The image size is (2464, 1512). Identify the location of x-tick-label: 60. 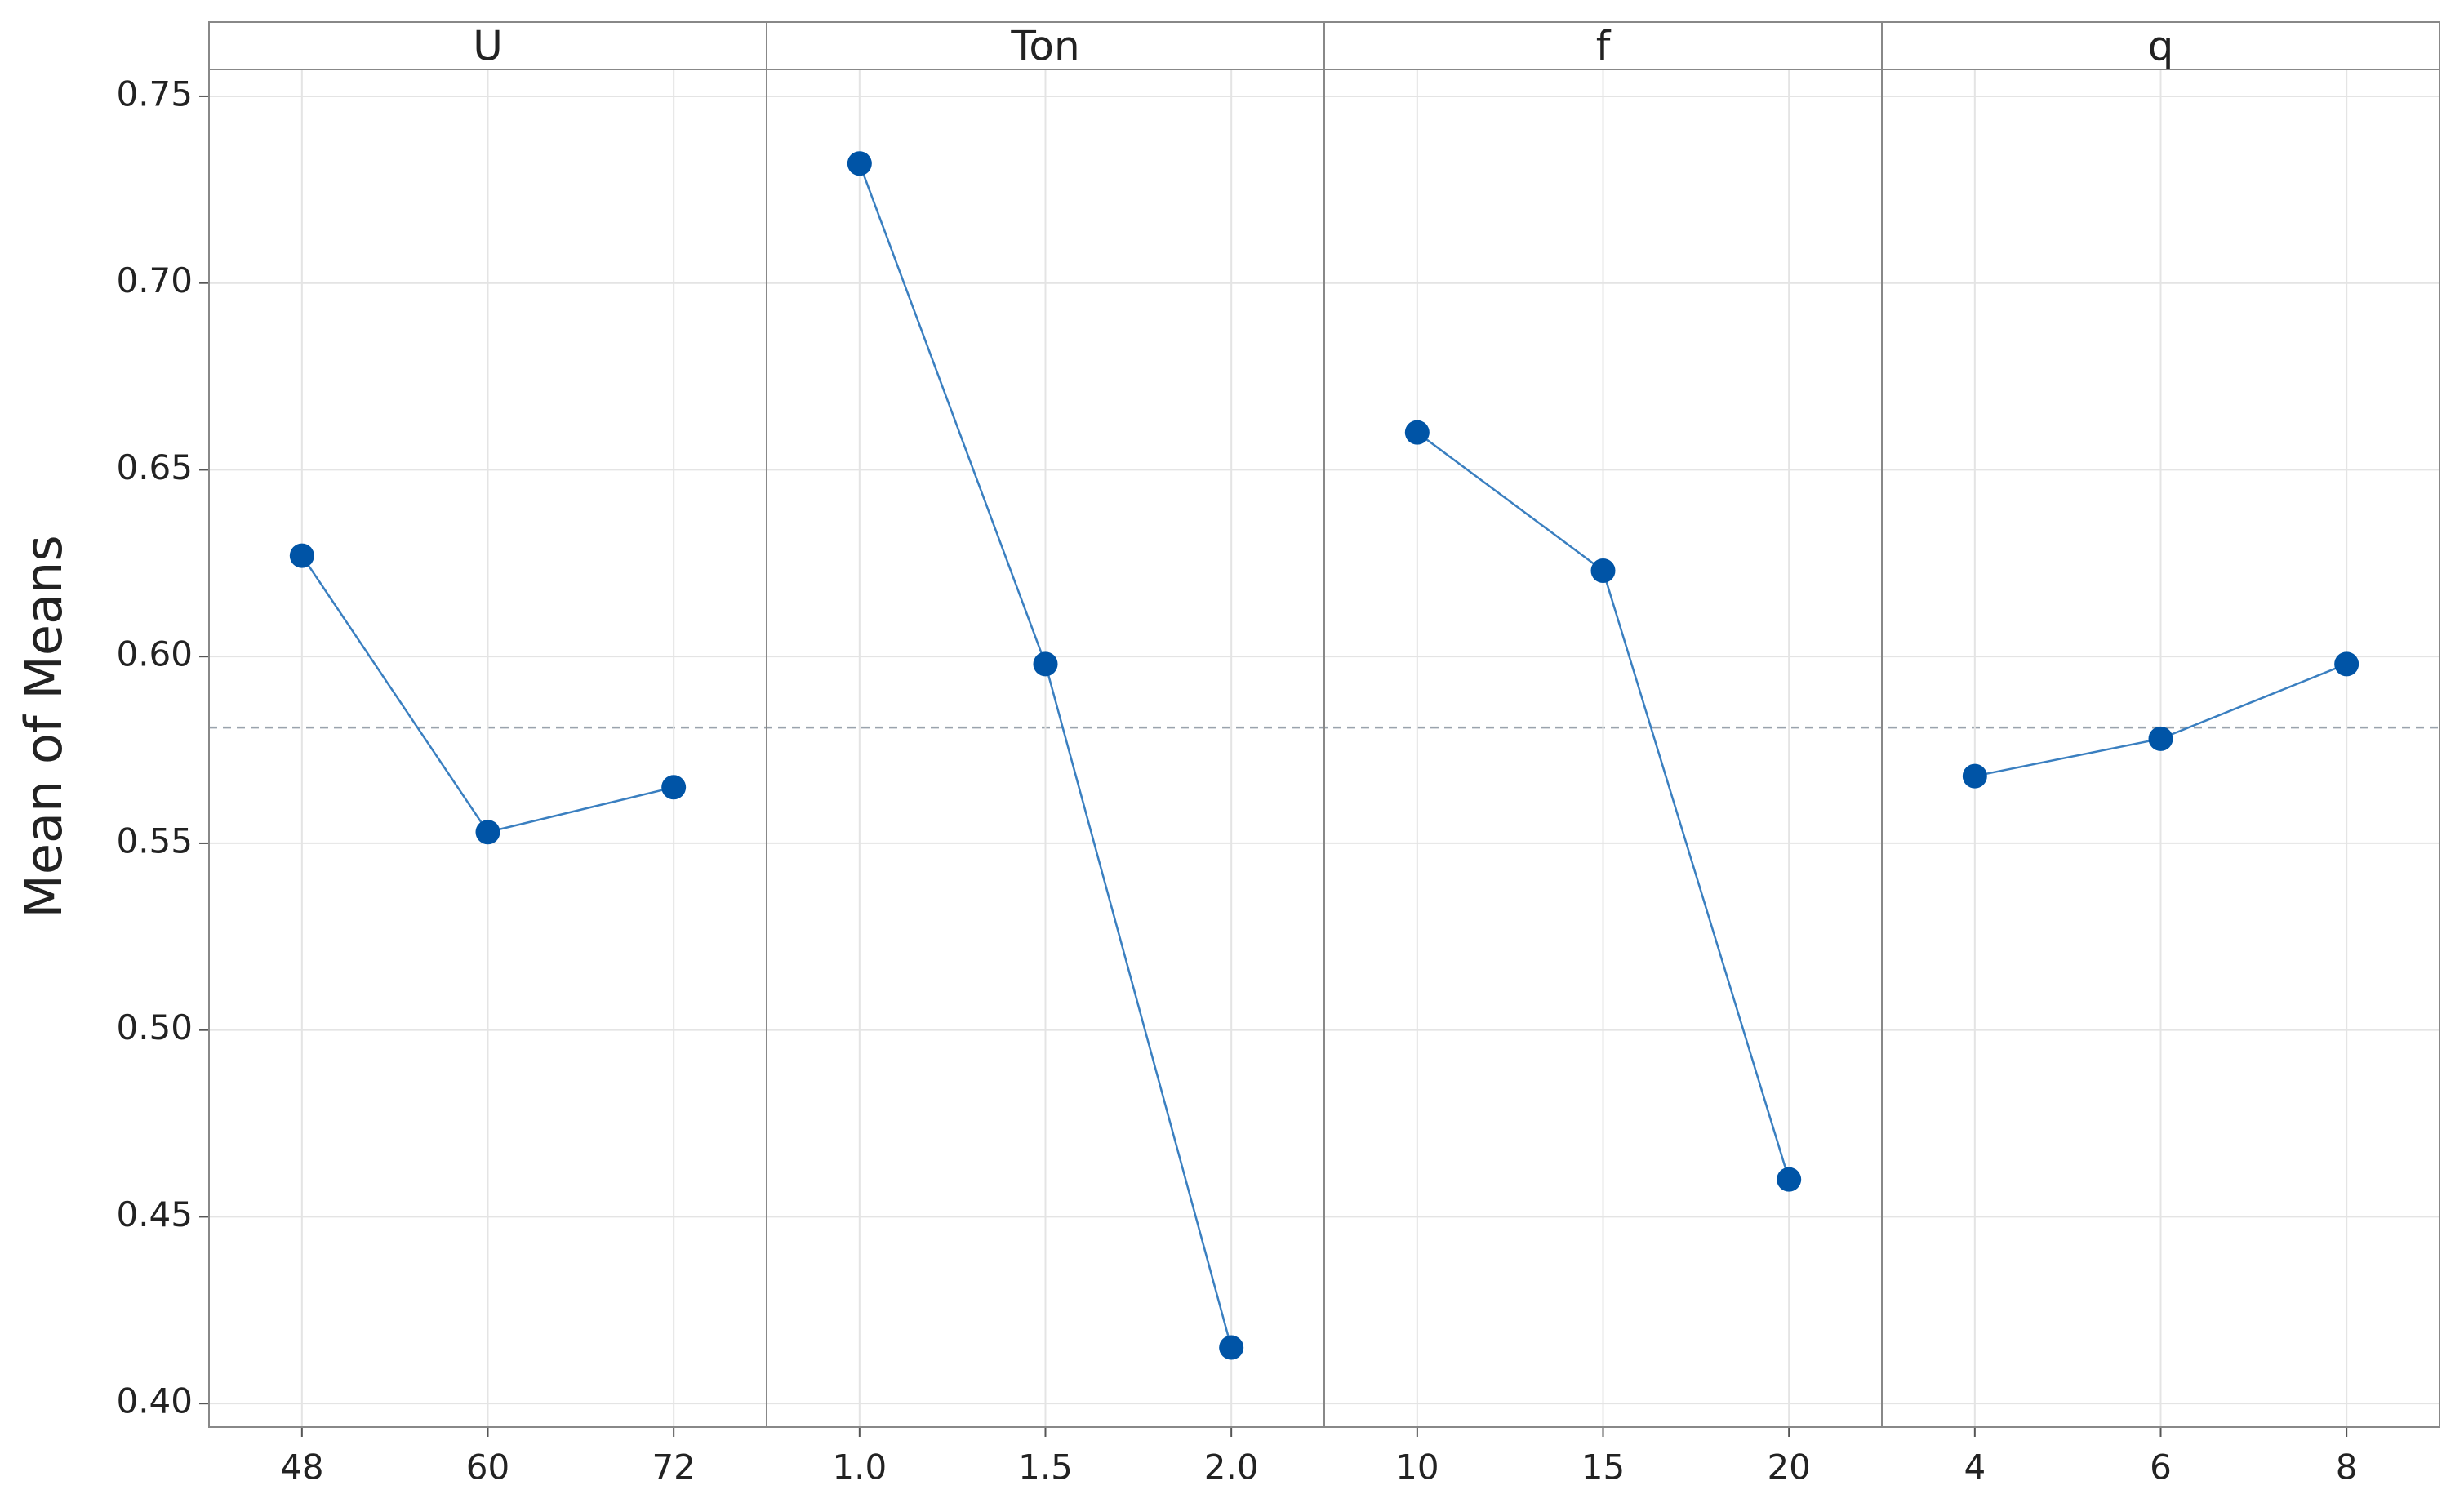
(487, 1468).